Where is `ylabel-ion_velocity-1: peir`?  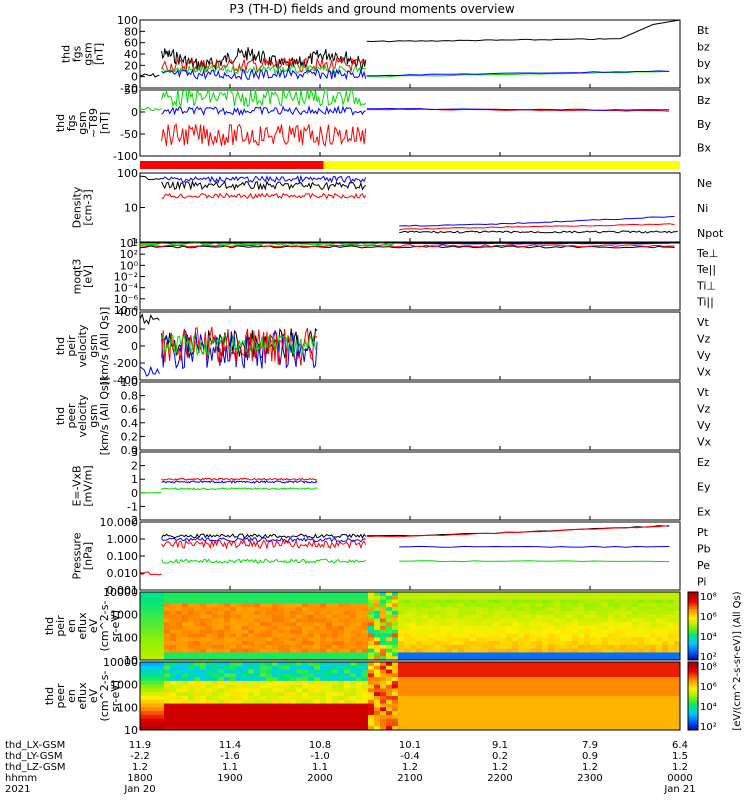
ylabel-ion_velocity-1: peir is located at coordinates (71, 346).